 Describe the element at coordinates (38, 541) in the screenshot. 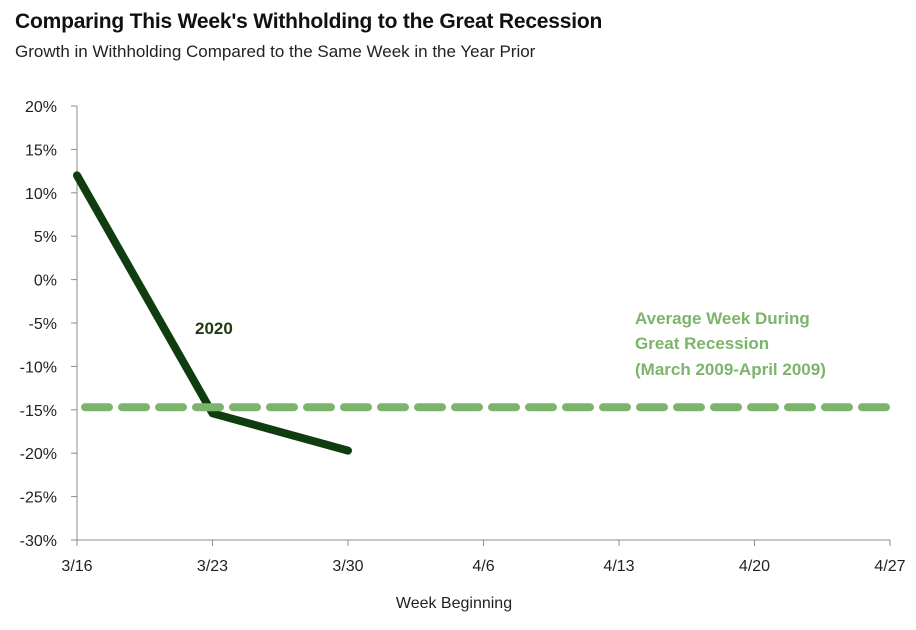

I see `y-tick-label: -30%` at that location.